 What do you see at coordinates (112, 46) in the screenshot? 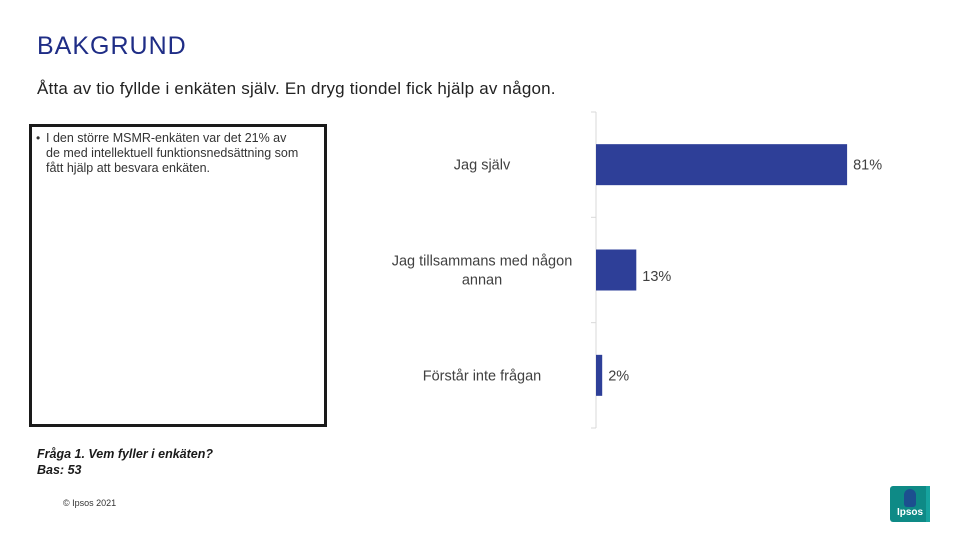
I see `slide-title: BAKGRUND` at bounding box center [112, 46].